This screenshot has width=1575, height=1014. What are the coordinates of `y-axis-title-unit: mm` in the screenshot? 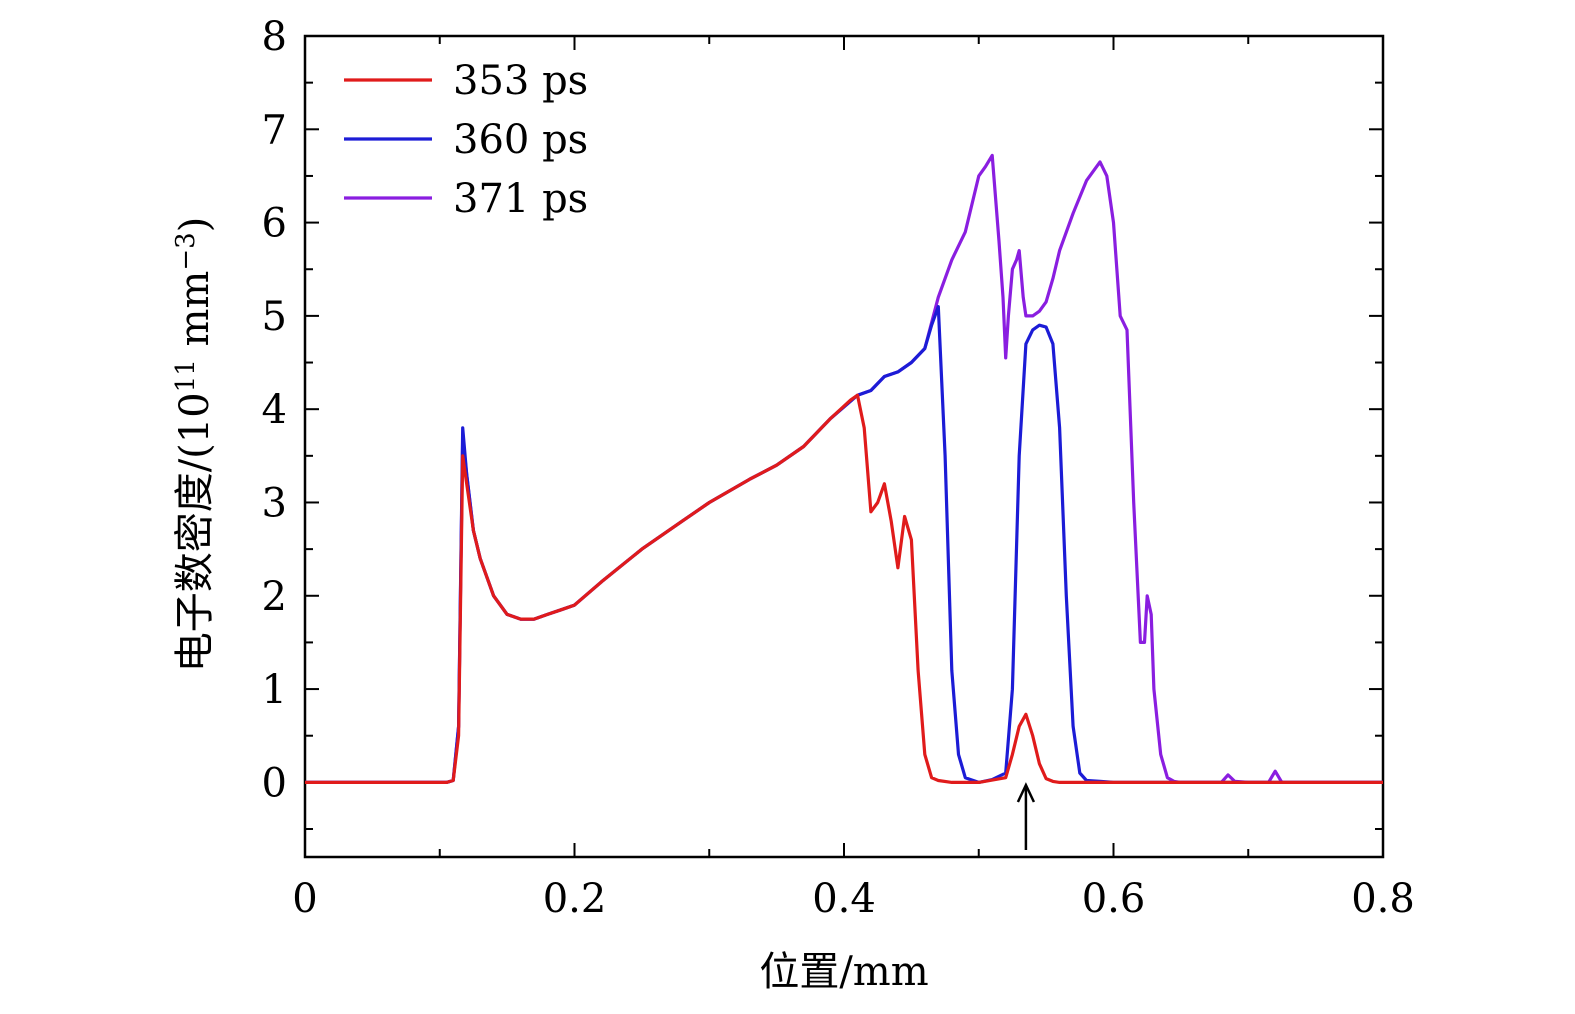 It's located at (195, 315).